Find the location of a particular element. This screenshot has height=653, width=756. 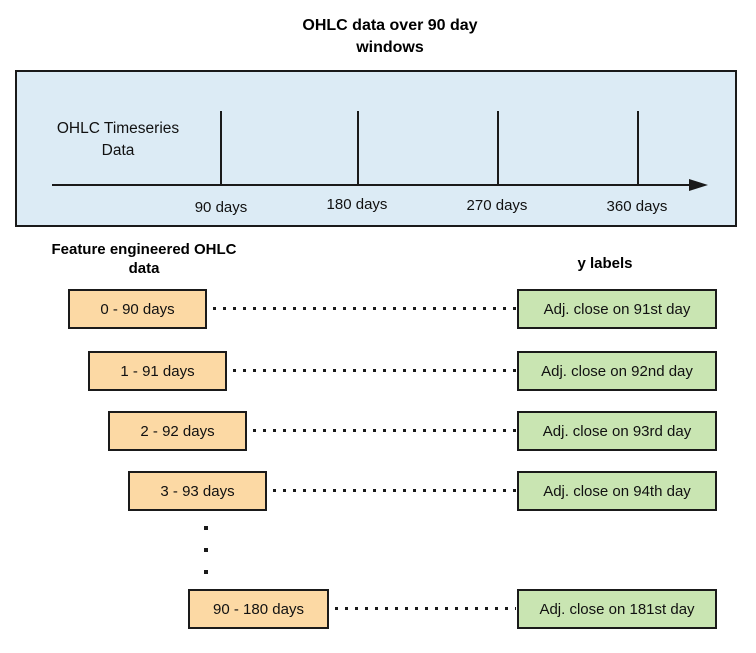

timeline-panel-label: OHLC Timeseries Data is located at coordinates (118, 140).